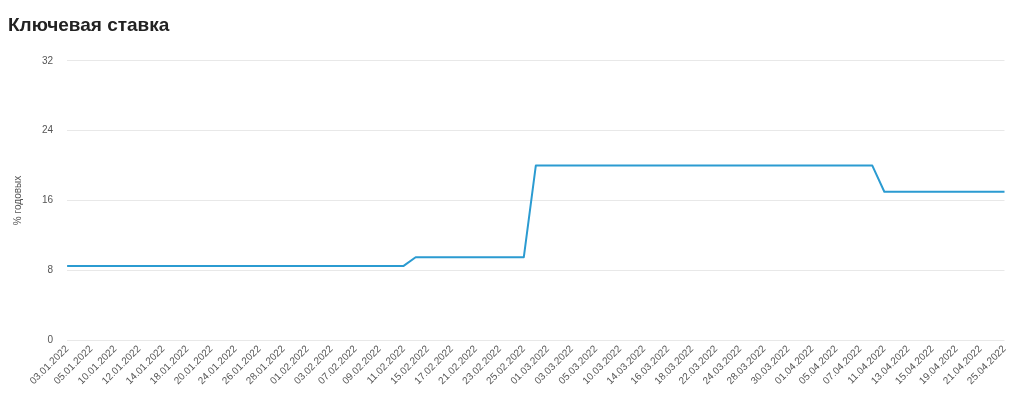 The height and width of the screenshot is (398, 1024). I want to click on chart-title: Ключевая ставка, so click(89, 24).